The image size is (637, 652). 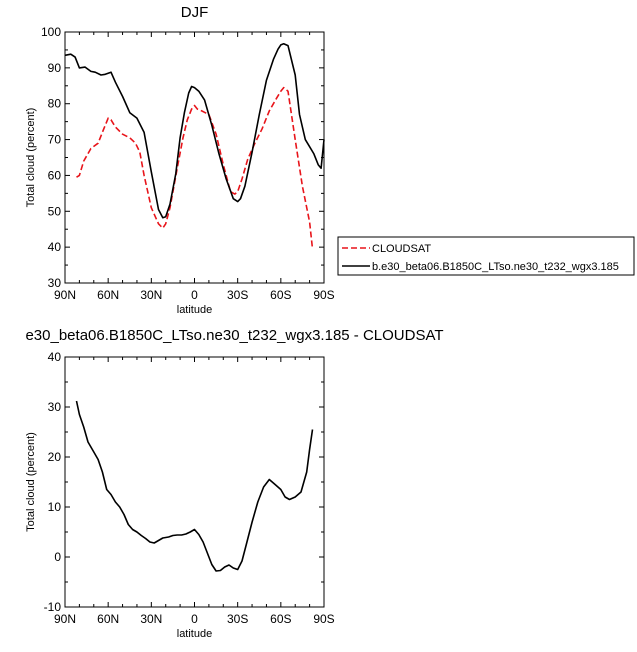 I want to click on series-line-difference, so click(x=194, y=486).